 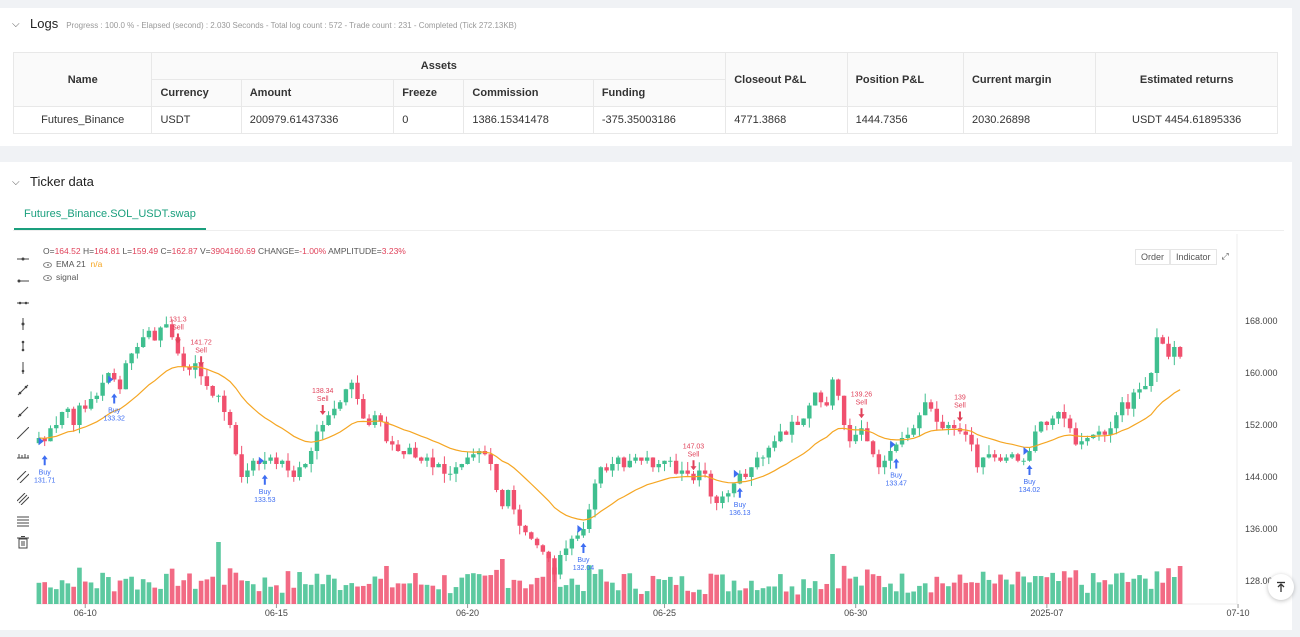 What do you see at coordinates (23, 542) in the screenshot?
I see `trash-icon` at bounding box center [23, 542].